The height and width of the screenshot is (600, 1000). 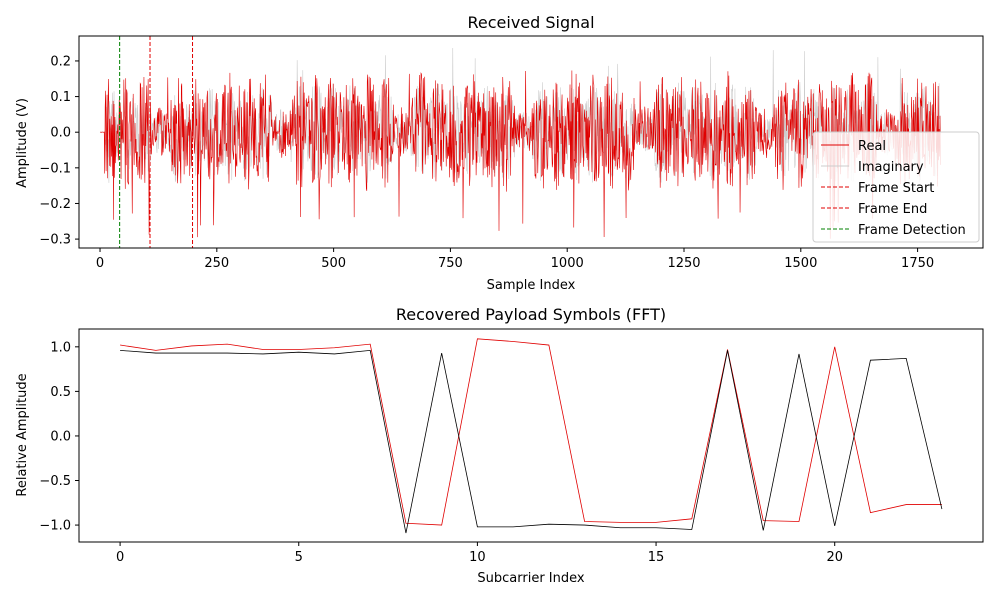 What do you see at coordinates (567, 263) in the screenshot?
I see `chart1-x-tick-label: 1000` at bounding box center [567, 263].